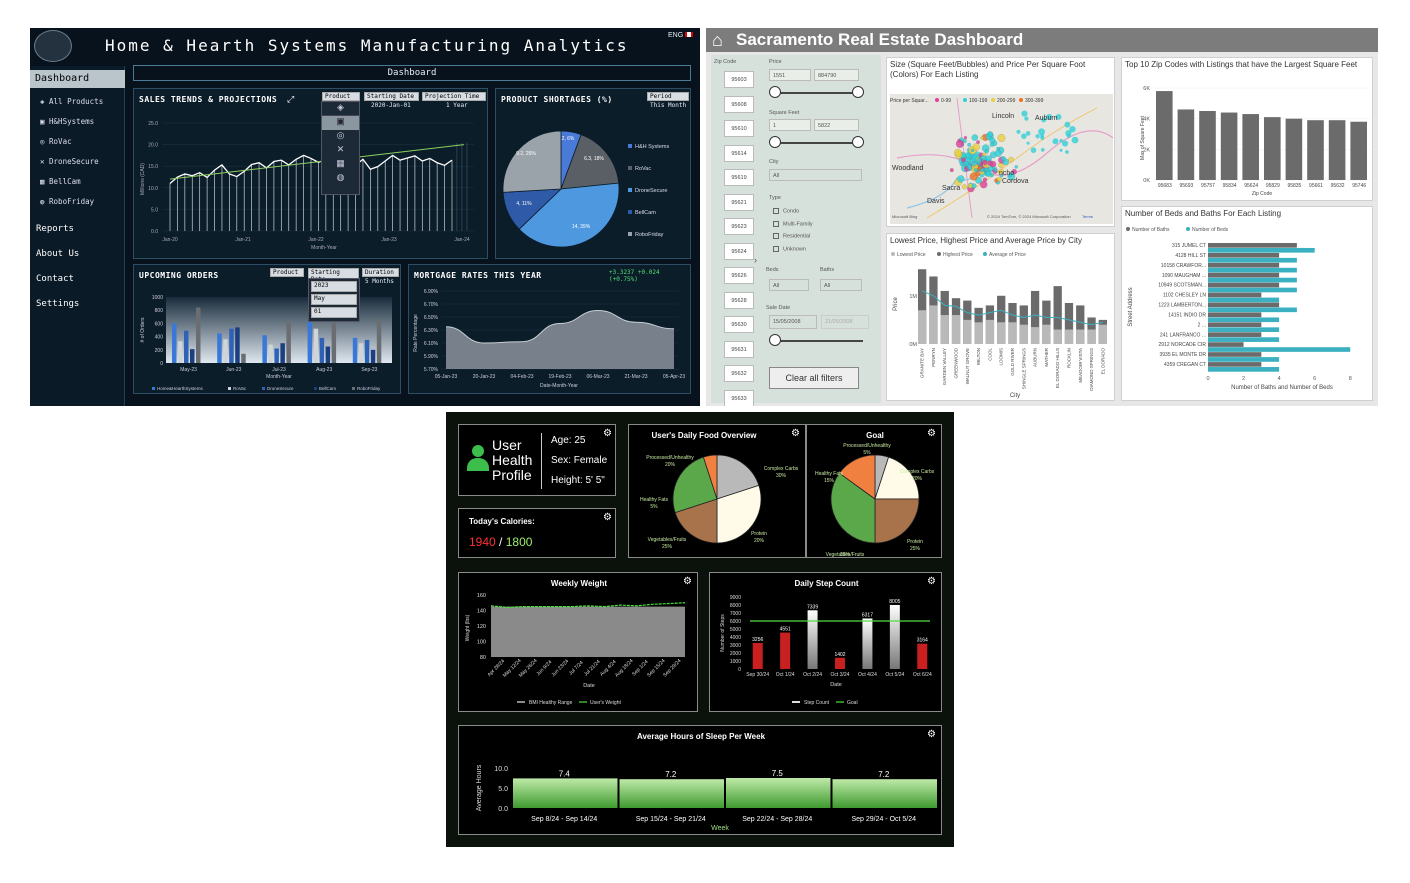  I want to click on zip-code-option: 95603, so click(739, 79).